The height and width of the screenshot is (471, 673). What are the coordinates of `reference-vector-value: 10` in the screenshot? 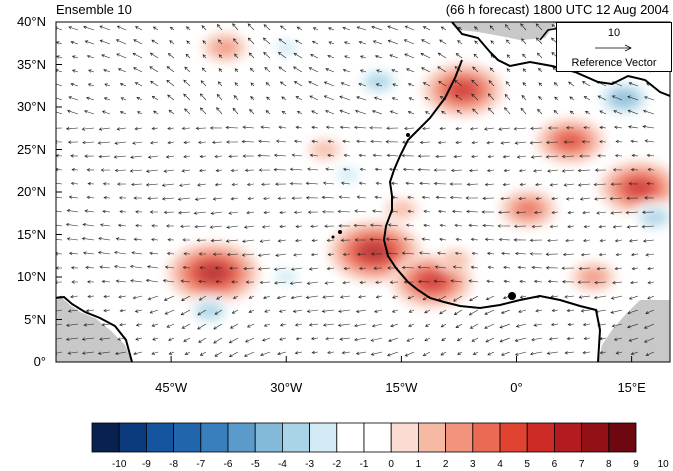 It's located at (614, 33).